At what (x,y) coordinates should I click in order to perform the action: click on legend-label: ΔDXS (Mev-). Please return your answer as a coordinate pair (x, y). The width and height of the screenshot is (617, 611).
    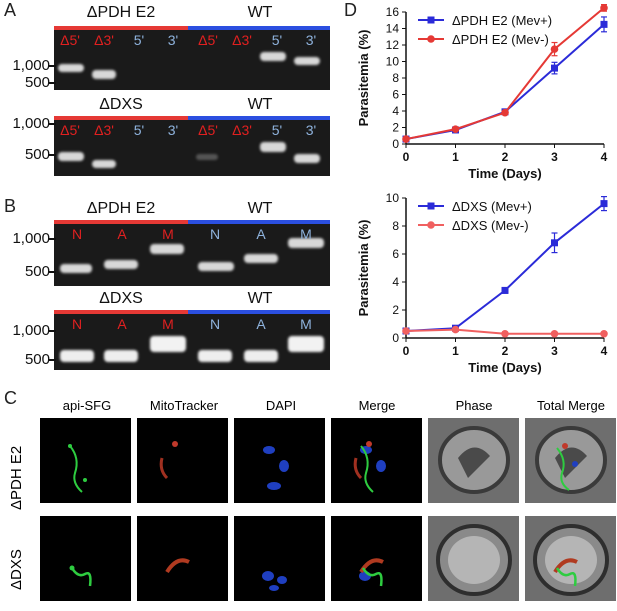
    Looking at the image, I should click on (490, 225).